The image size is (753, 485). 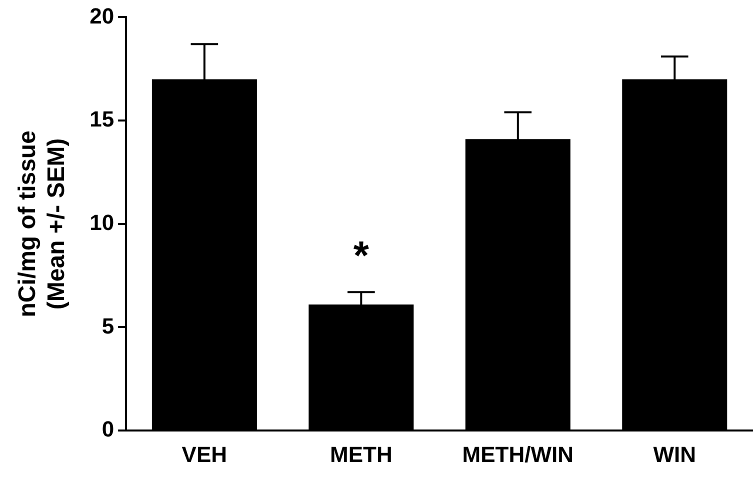 What do you see at coordinates (361, 256) in the screenshot?
I see `annotation: *` at bounding box center [361, 256].